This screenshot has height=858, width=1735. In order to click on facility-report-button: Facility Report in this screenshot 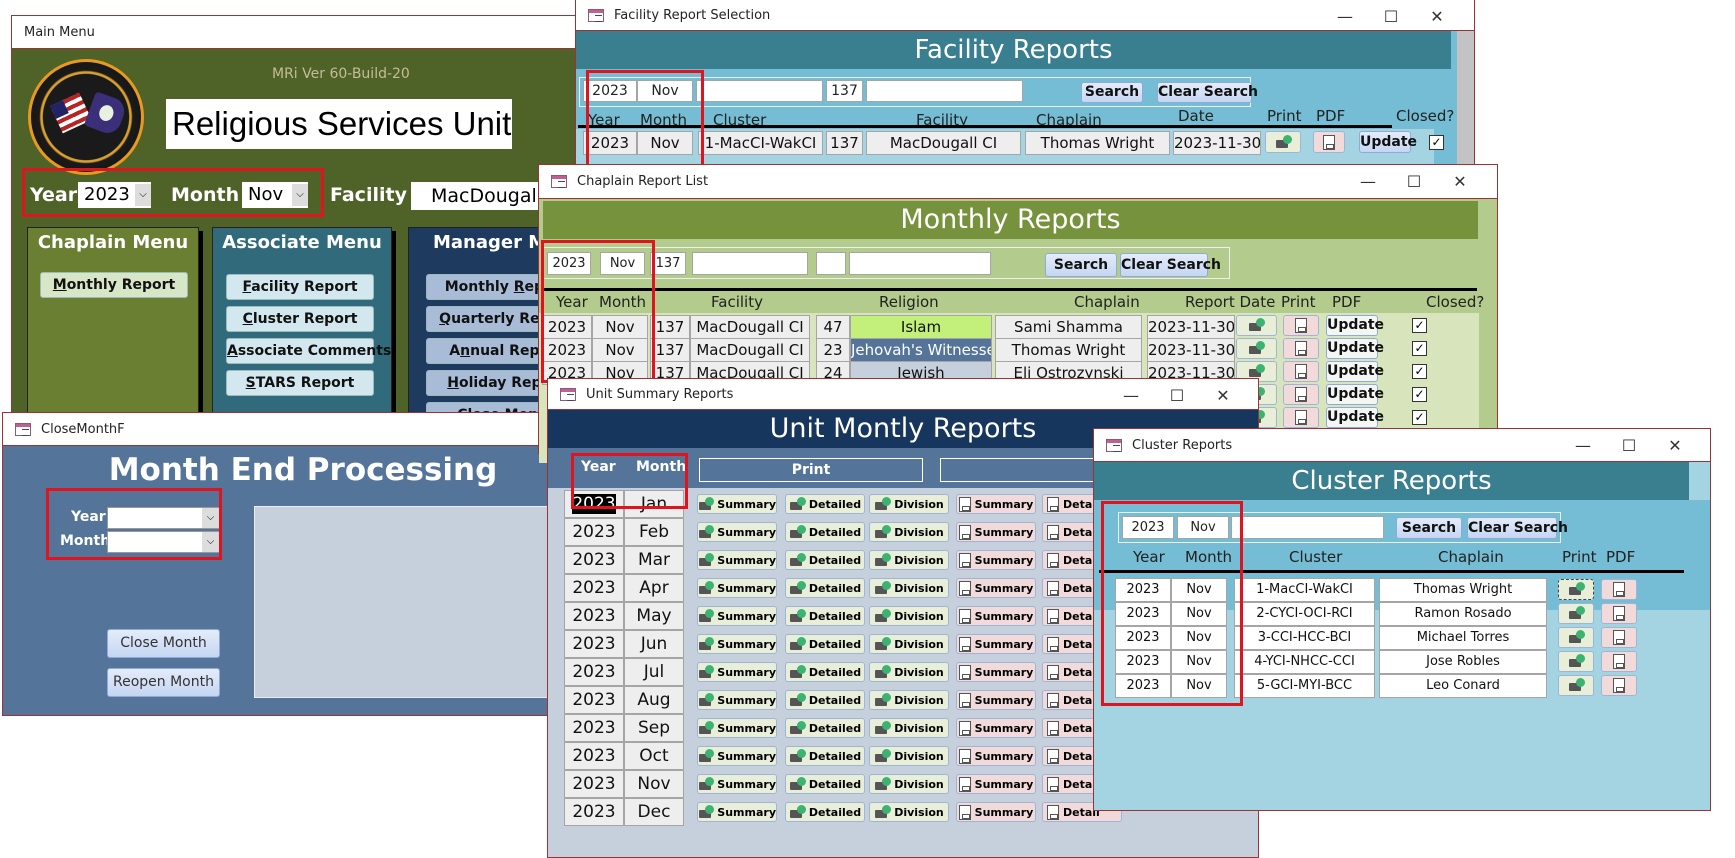, I will do `click(300, 287)`.